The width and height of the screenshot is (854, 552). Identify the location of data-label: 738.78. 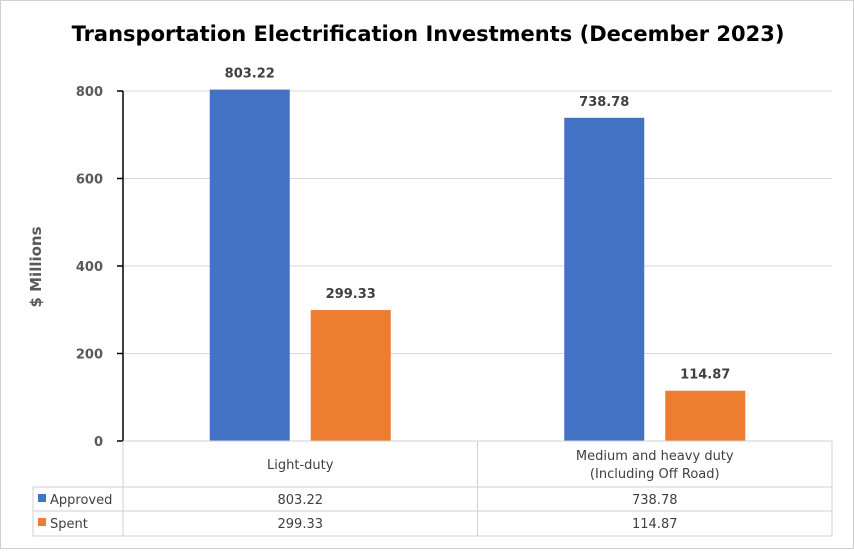
(604, 102).